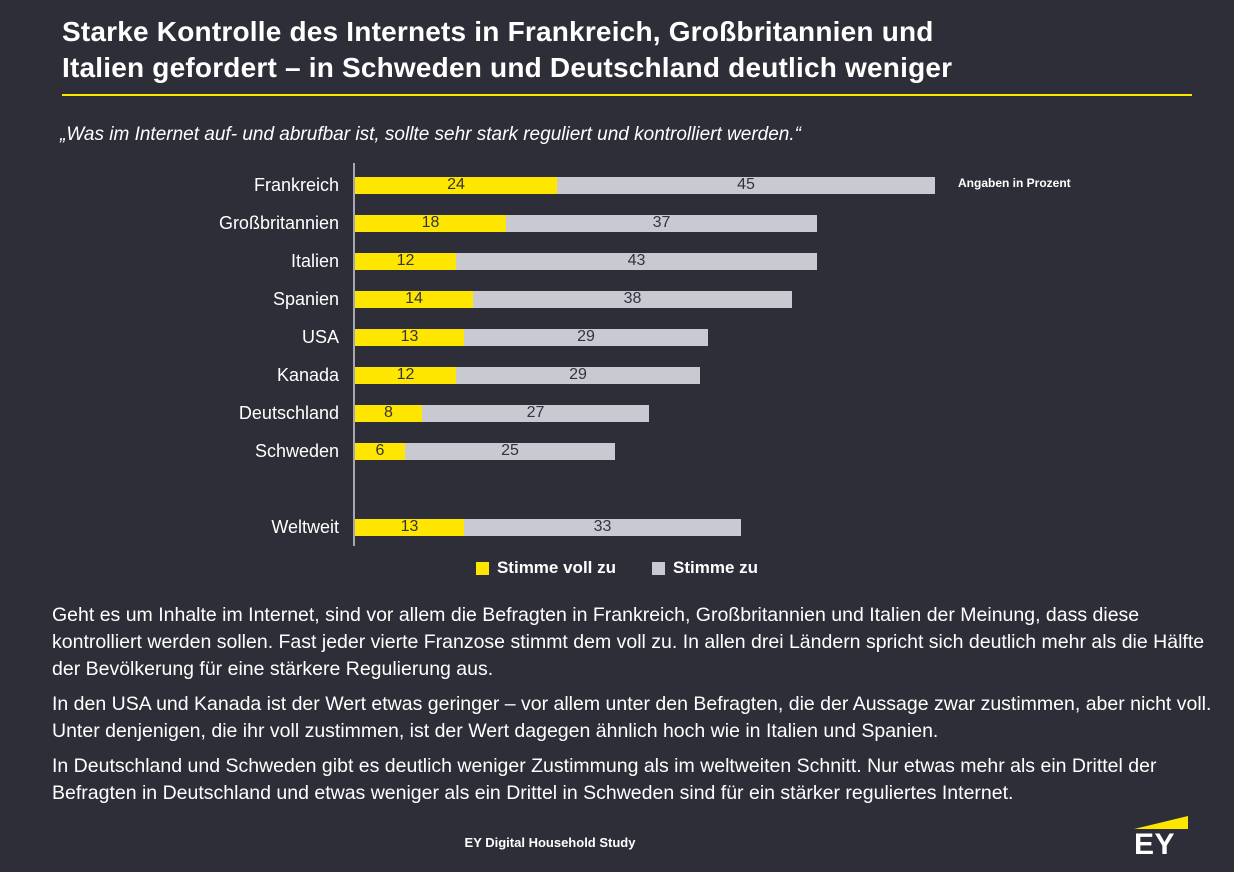  What do you see at coordinates (296, 450) in the screenshot?
I see `chart-category-label: Schweden` at bounding box center [296, 450].